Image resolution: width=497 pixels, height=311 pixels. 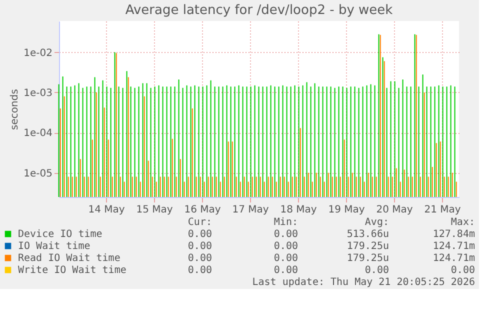 What do you see at coordinates (286, 222) in the screenshot?
I see `text: Min:` at bounding box center [286, 222].